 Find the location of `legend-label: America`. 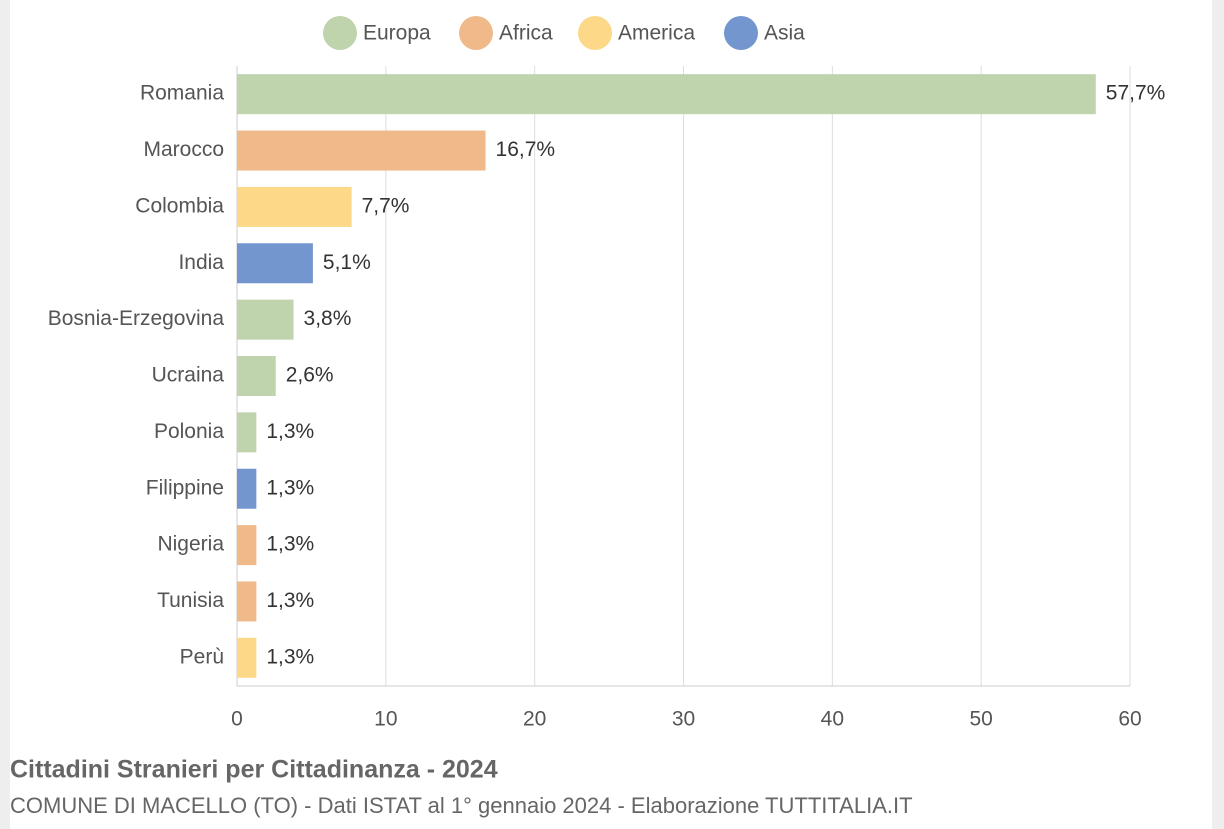

legend-label: America is located at coordinates (656, 33).